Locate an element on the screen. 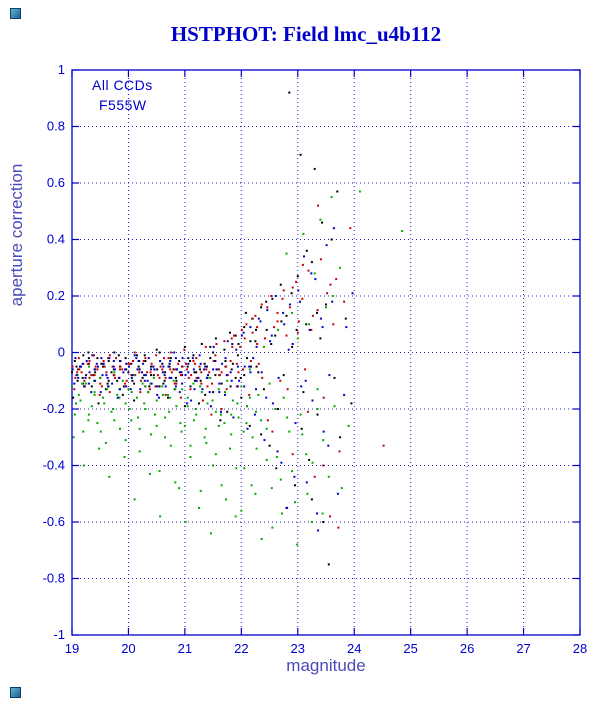 The image size is (612, 709). x-tick-label: 24 is located at coordinates (354, 648).